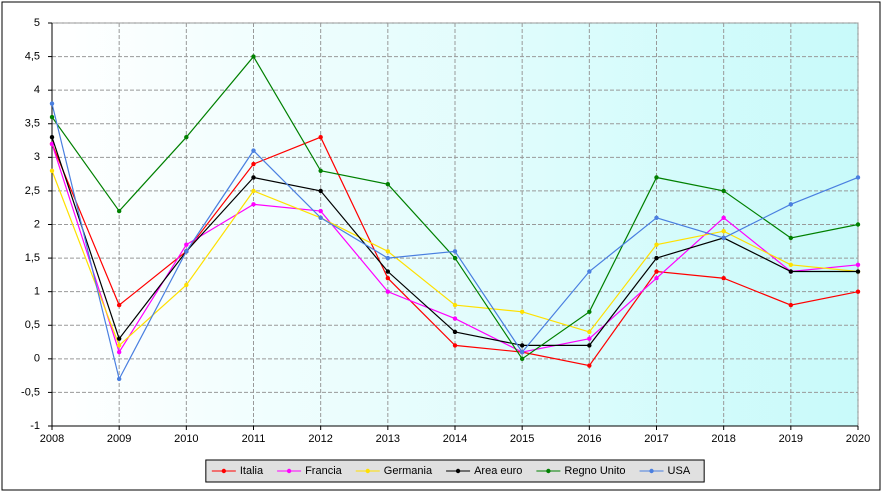 This screenshot has height=504, width=886. What do you see at coordinates (320, 439) in the screenshot?
I see `x-tick-label: 2012` at bounding box center [320, 439].